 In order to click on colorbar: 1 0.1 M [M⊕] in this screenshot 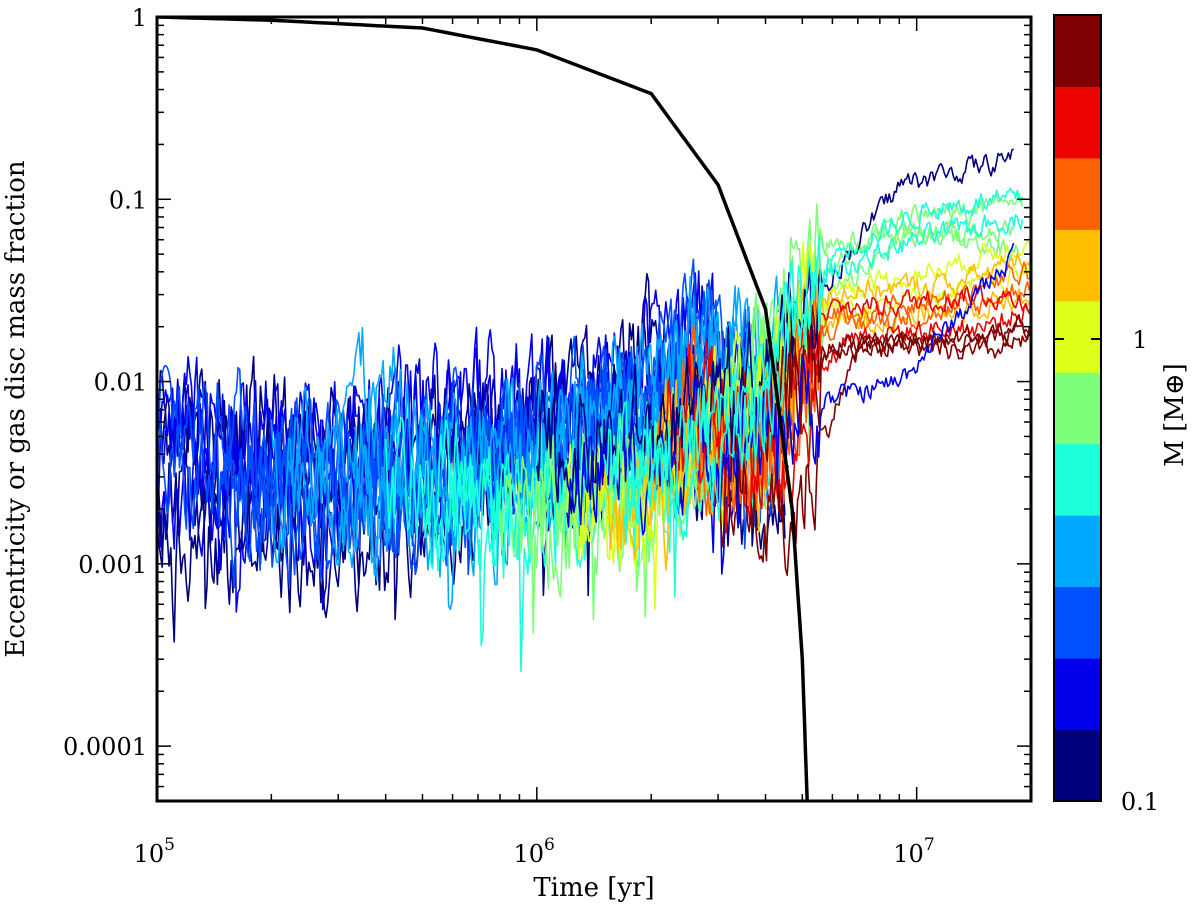, I will do `click(1121, 415)`.